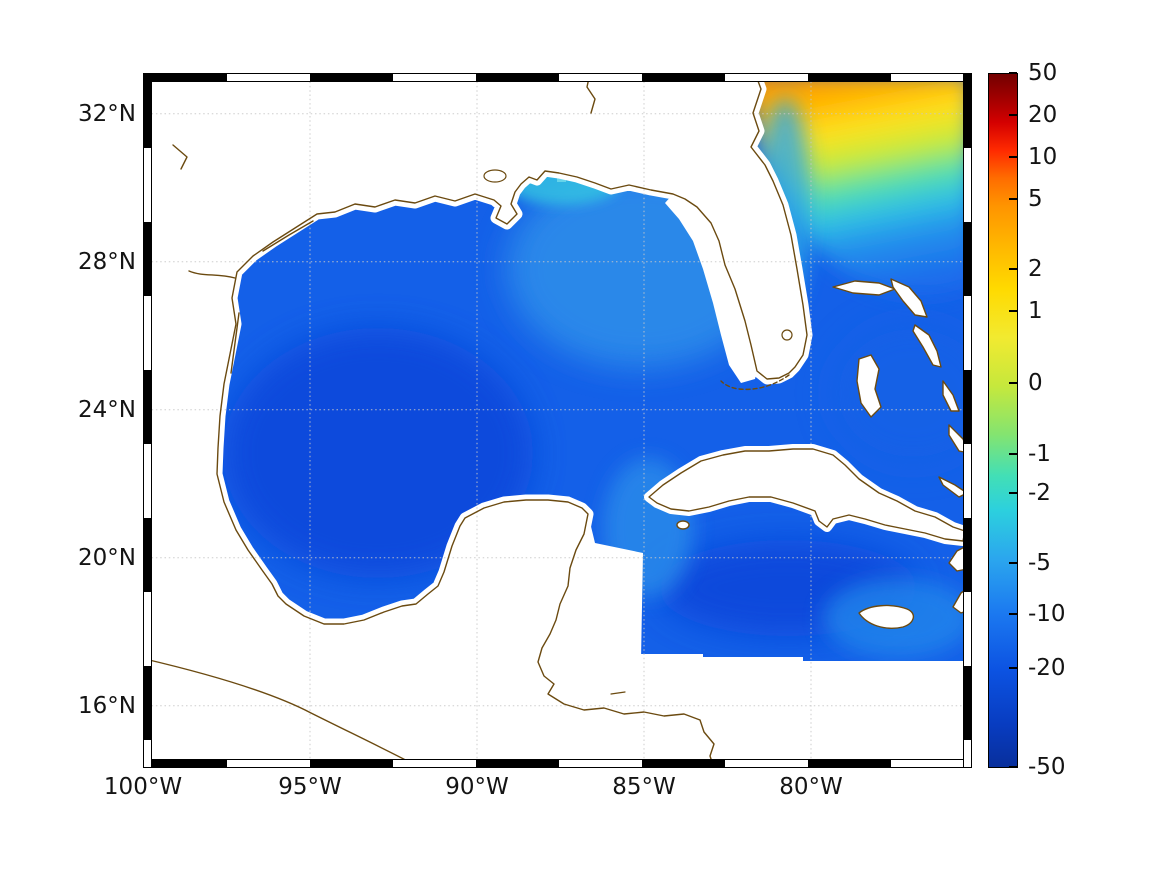 This screenshot has height=875, width=1167. I want to click on y-tick-label: 16°N, so click(107, 706).